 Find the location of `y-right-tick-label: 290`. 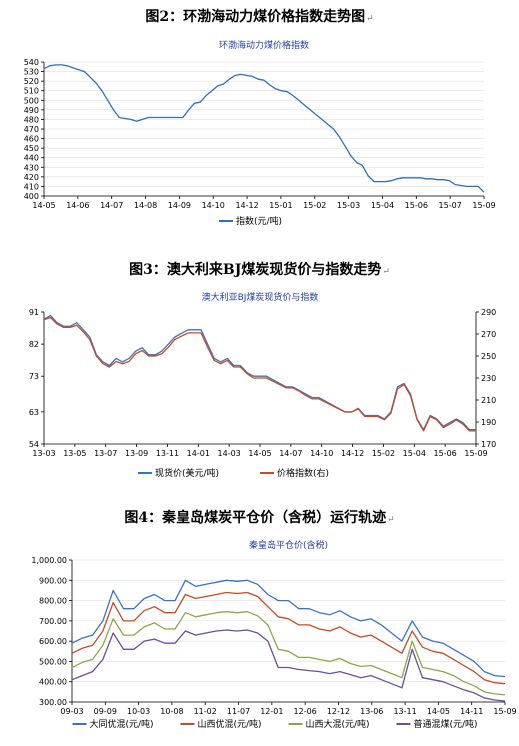

y-right-tick-label: 290 is located at coordinates (488, 312).